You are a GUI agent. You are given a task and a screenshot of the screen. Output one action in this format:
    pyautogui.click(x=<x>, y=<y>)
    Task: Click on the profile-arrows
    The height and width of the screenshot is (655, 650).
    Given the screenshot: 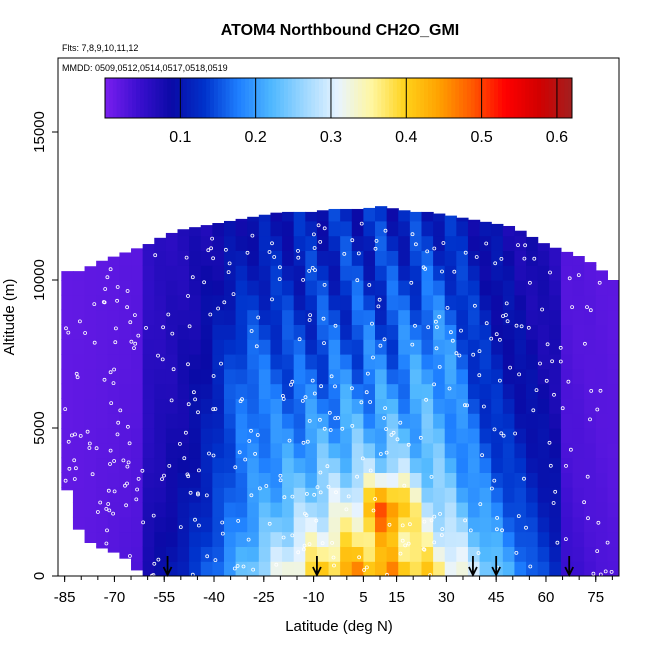 What is the action you would take?
    pyautogui.click(x=368, y=567)
    